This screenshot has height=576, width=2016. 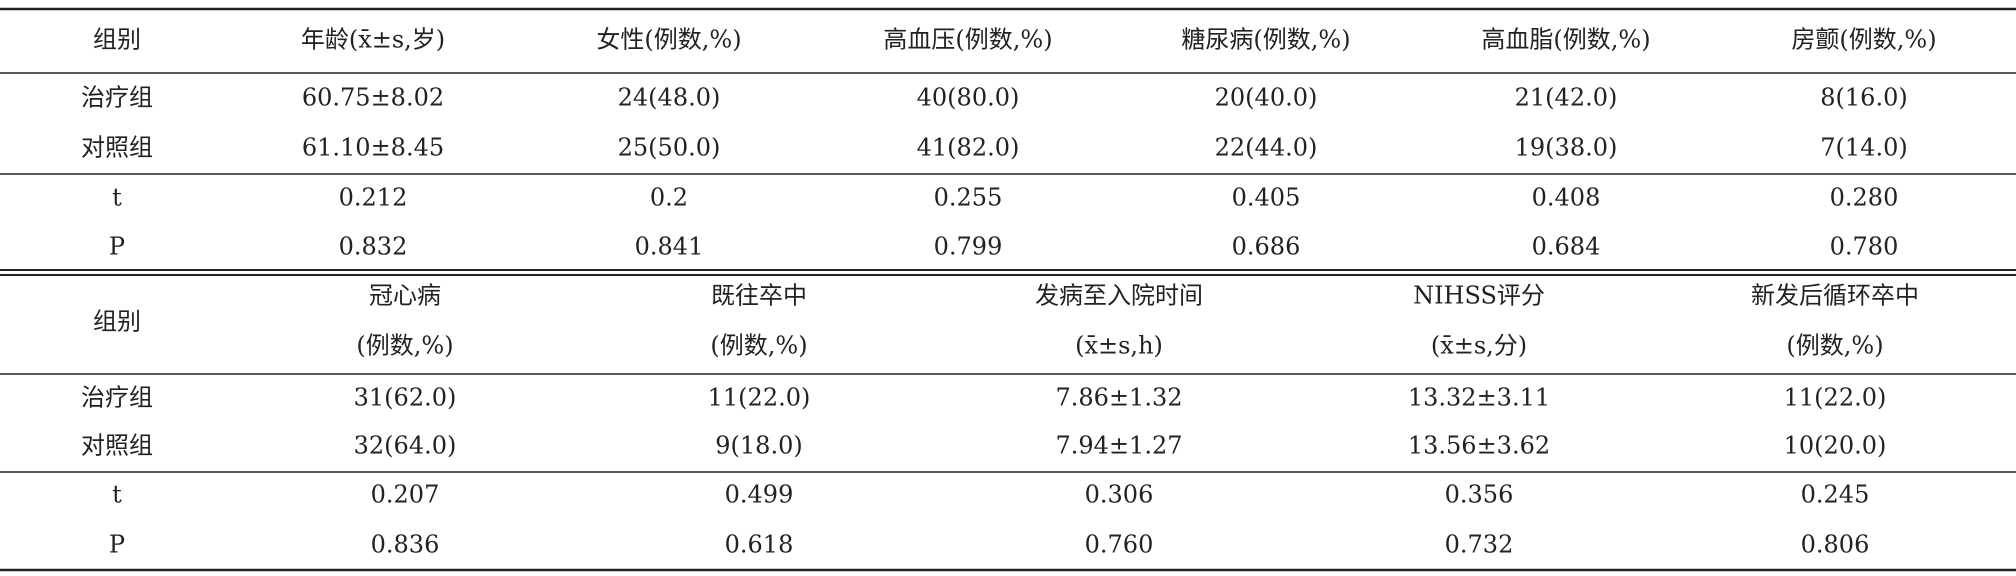 I want to click on cell: 0.306, so click(x=1119, y=495).